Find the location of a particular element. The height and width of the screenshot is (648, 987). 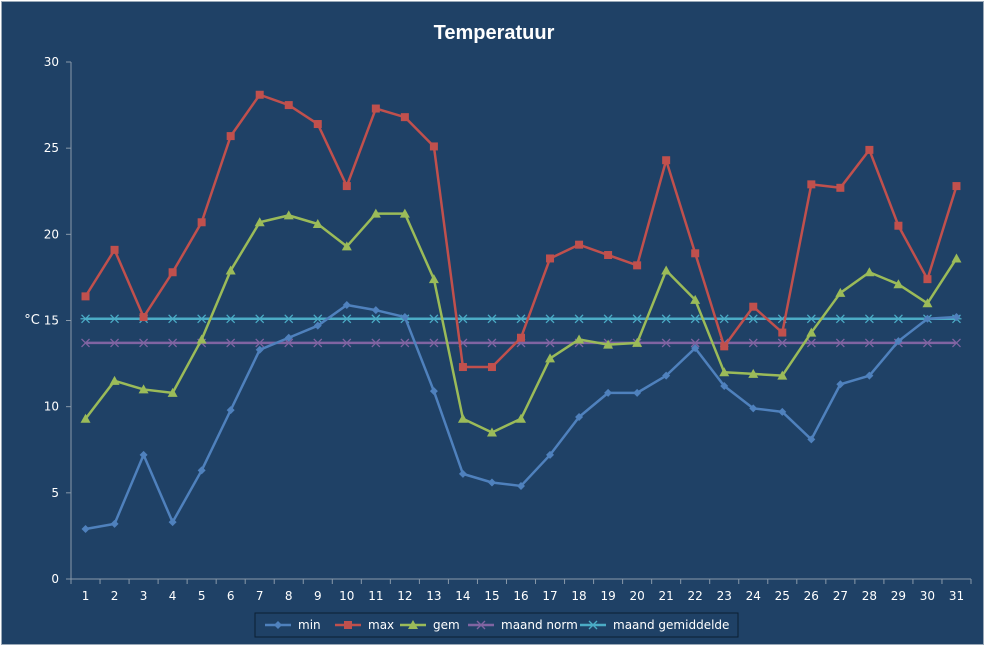

x-tick-label: 5 is located at coordinates (202, 596).